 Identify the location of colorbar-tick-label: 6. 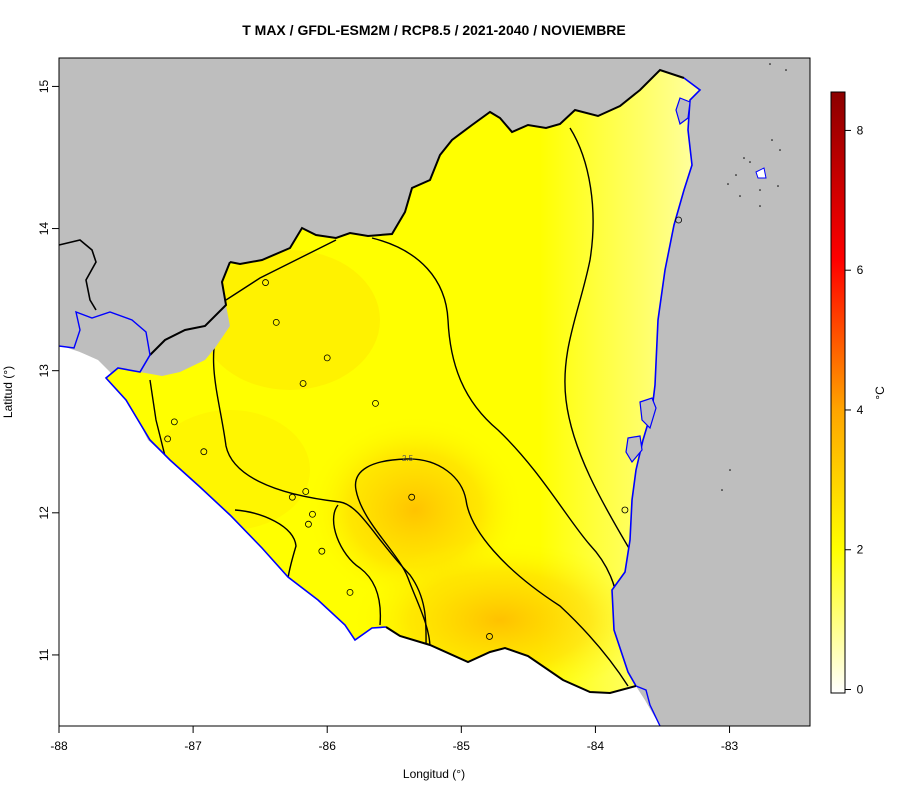
(860, 270).